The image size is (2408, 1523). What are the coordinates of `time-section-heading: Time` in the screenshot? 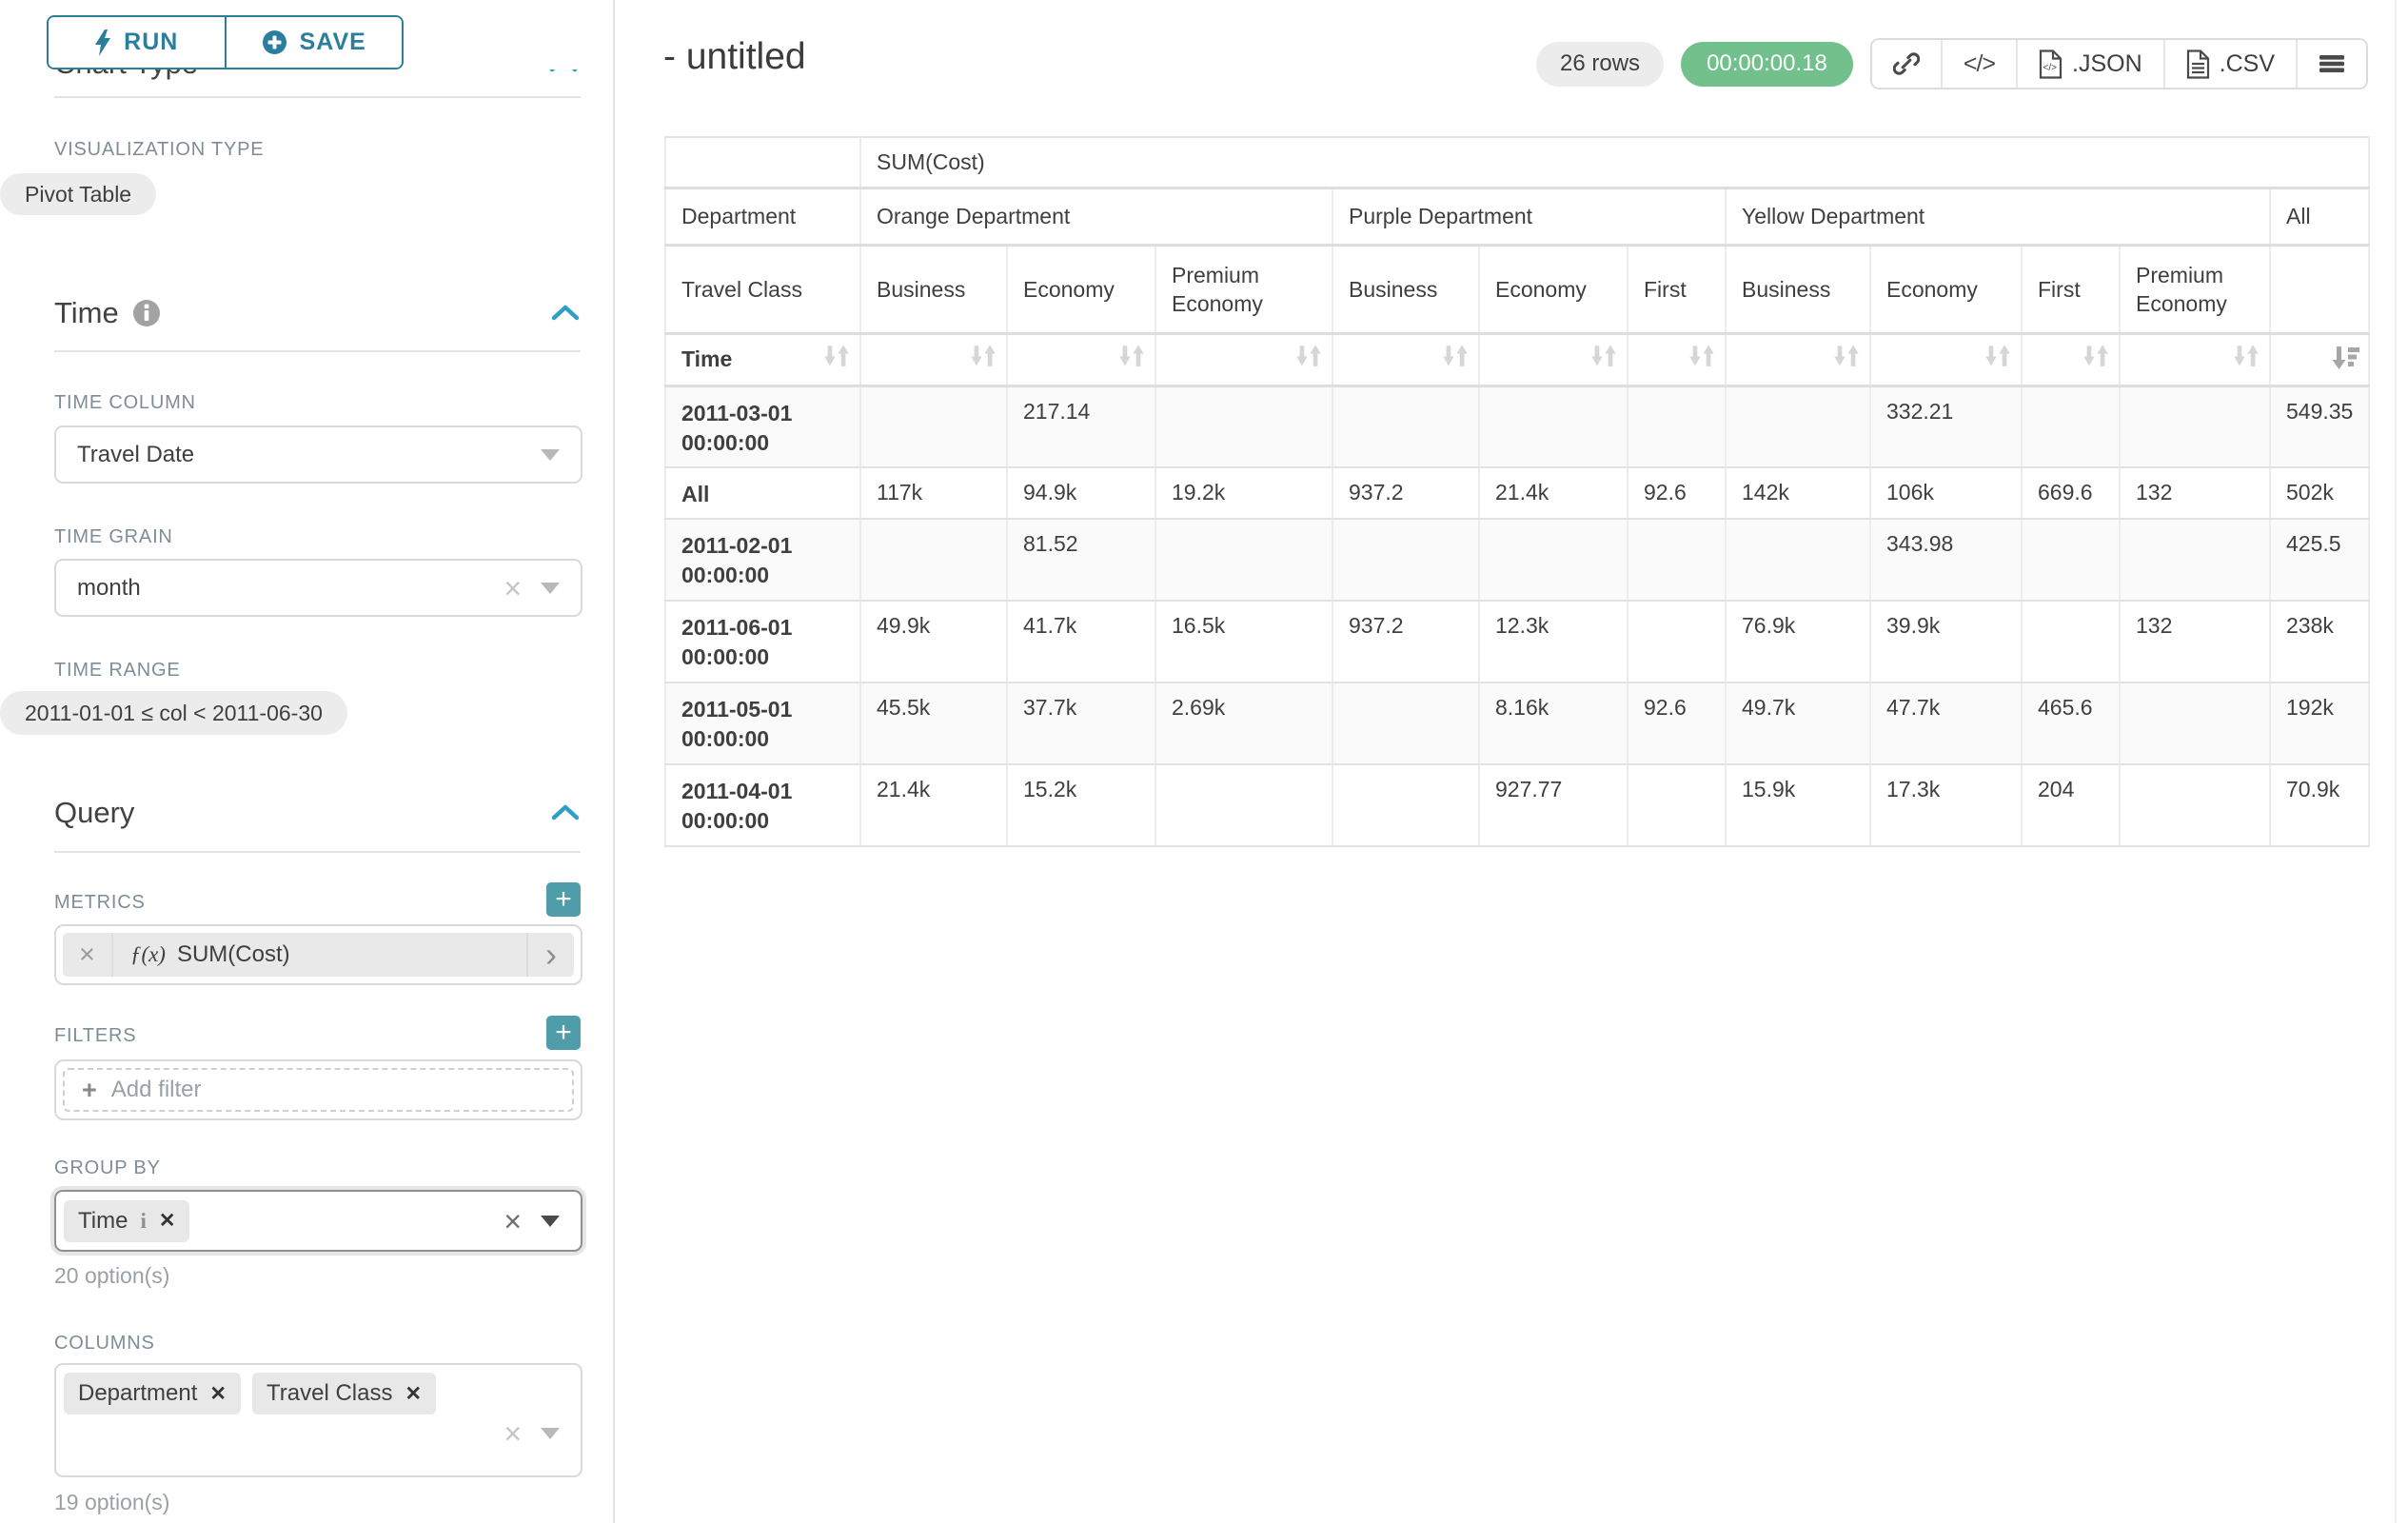 It's located at (86, 313).